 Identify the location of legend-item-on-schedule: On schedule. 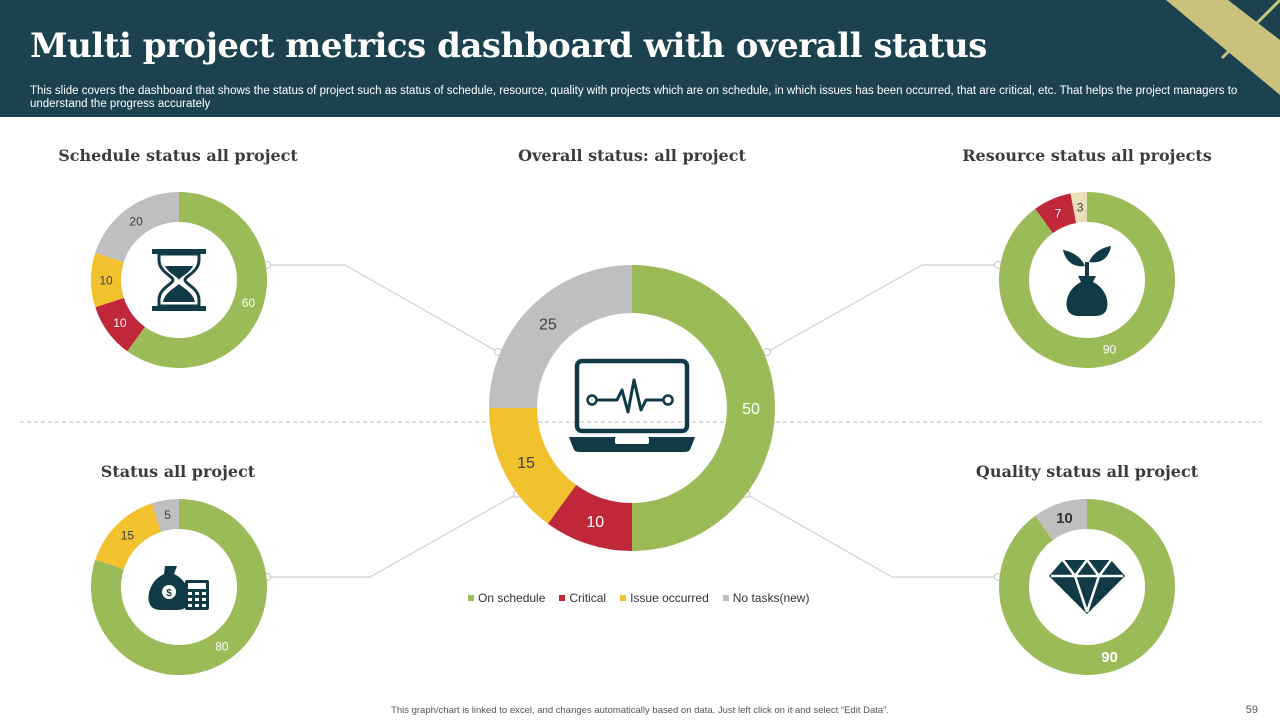
(506, 598).